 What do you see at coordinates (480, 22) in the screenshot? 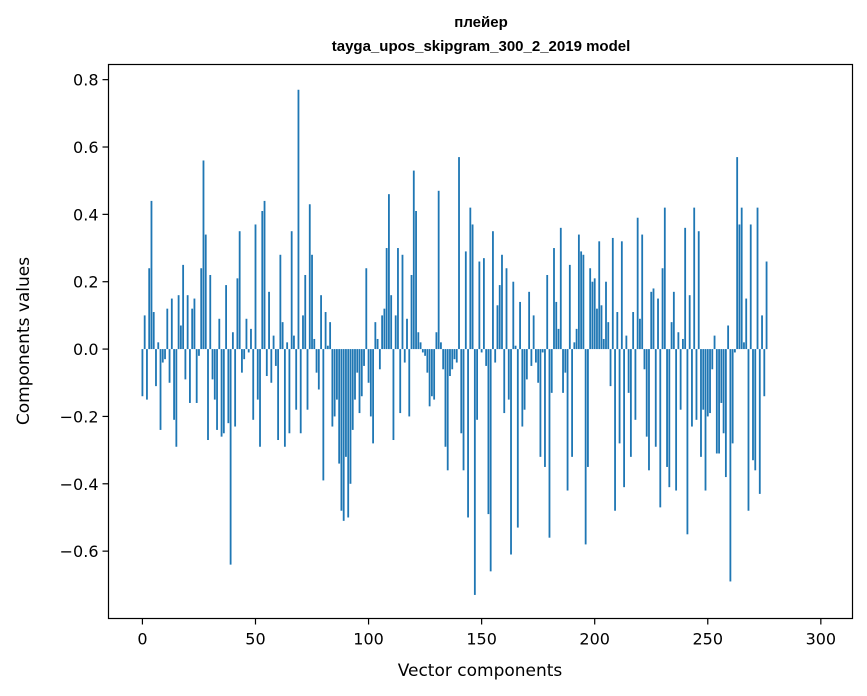
I see `chart-title-line1: плейер` at bounding box center [480, 22].